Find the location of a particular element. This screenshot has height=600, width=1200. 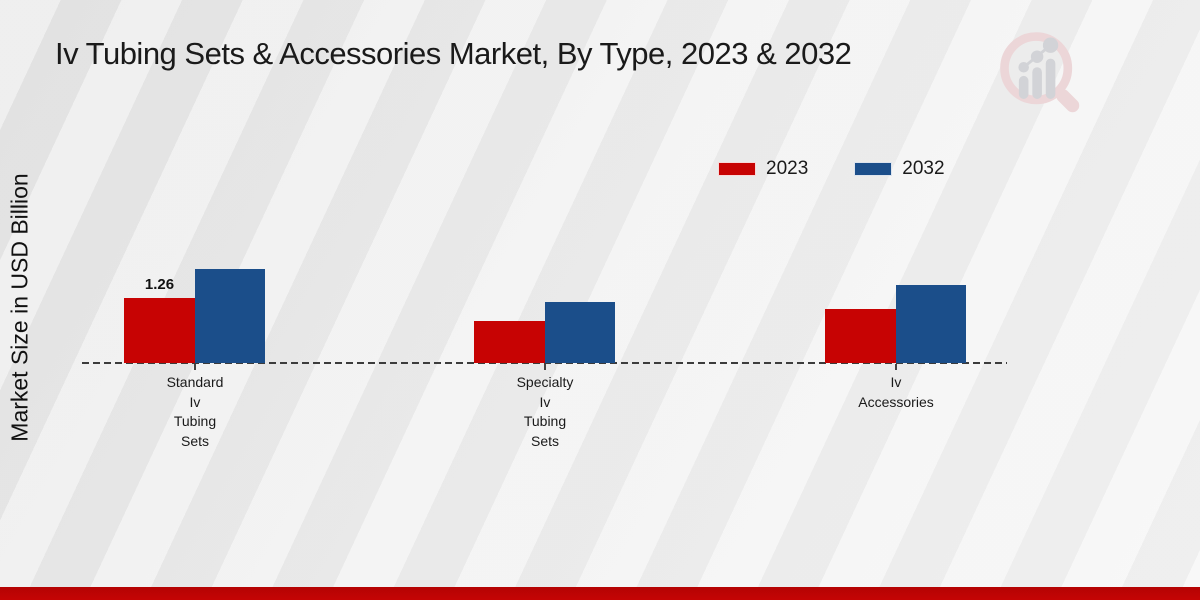

bar-2023-standard-iv-tubing-sets is located at coordinates (159, 330).